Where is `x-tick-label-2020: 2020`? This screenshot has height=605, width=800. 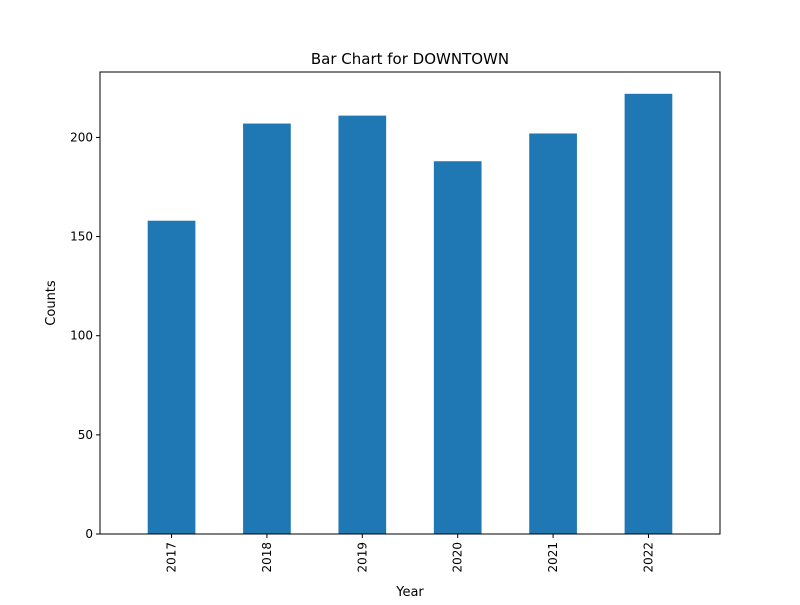 x-tick-label-2020: 2020 is located at coordinates (458, 557).